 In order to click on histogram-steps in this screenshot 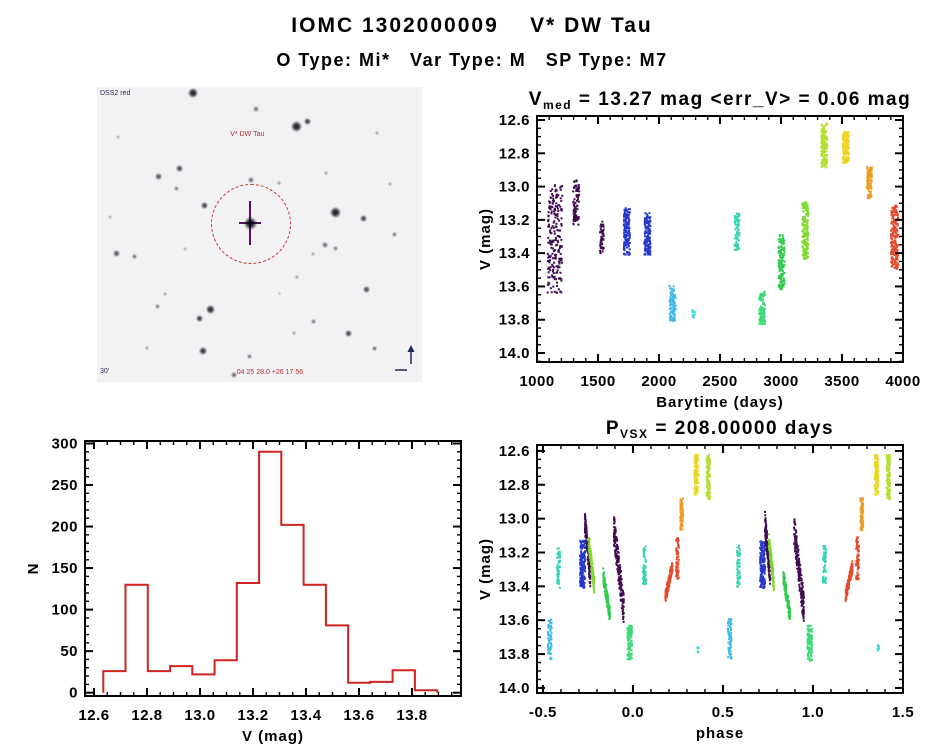, I will do `click(270, 571)`.